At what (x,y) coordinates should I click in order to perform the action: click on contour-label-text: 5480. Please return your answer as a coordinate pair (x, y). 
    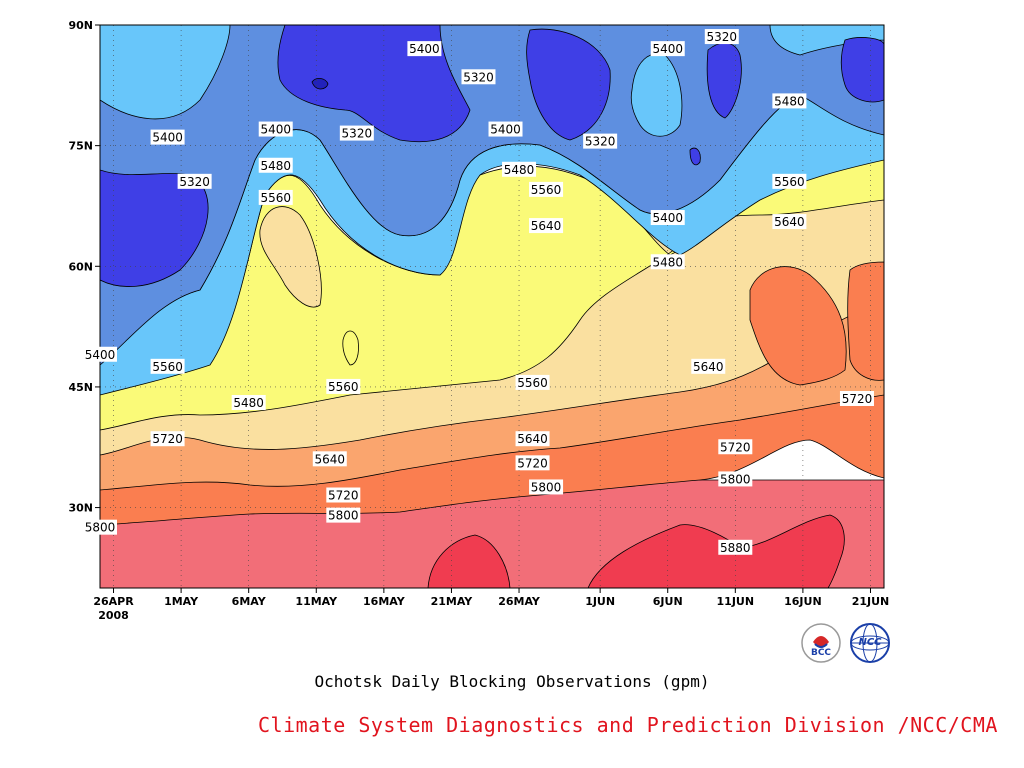
    Looking at the image, I should click on (275, 166).